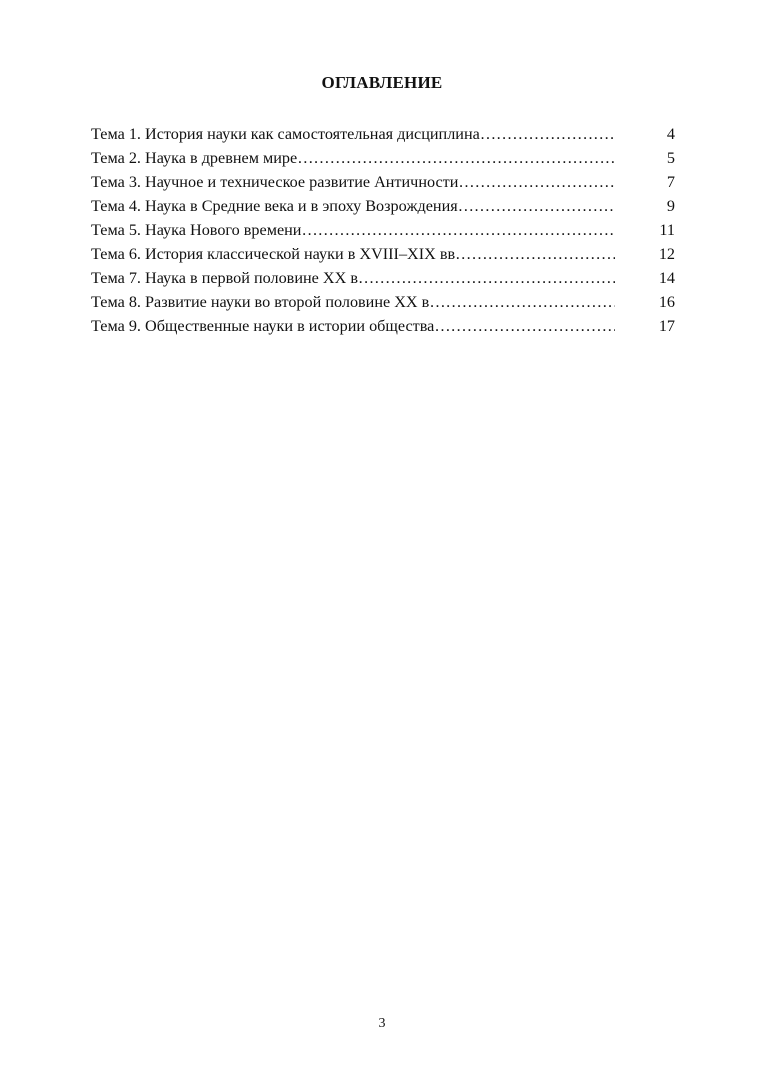  I want to click on toc-entry: Тема 7. Наука в первой половине XX в 14, so click(383, 278).